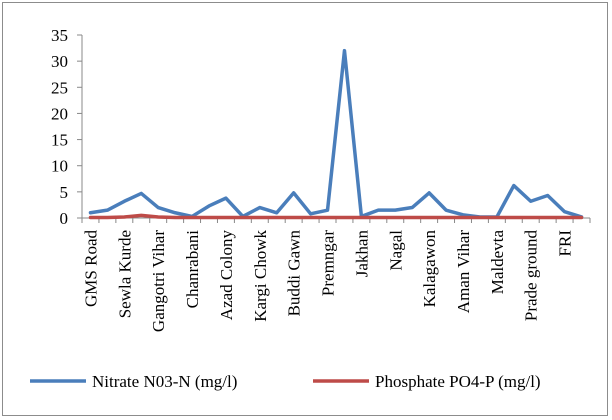 The image size is (612, 420). Describe the element at coordinates (260, 276) in the screenshot. I see `x-tick-label: Kargi Chowk` at that location.